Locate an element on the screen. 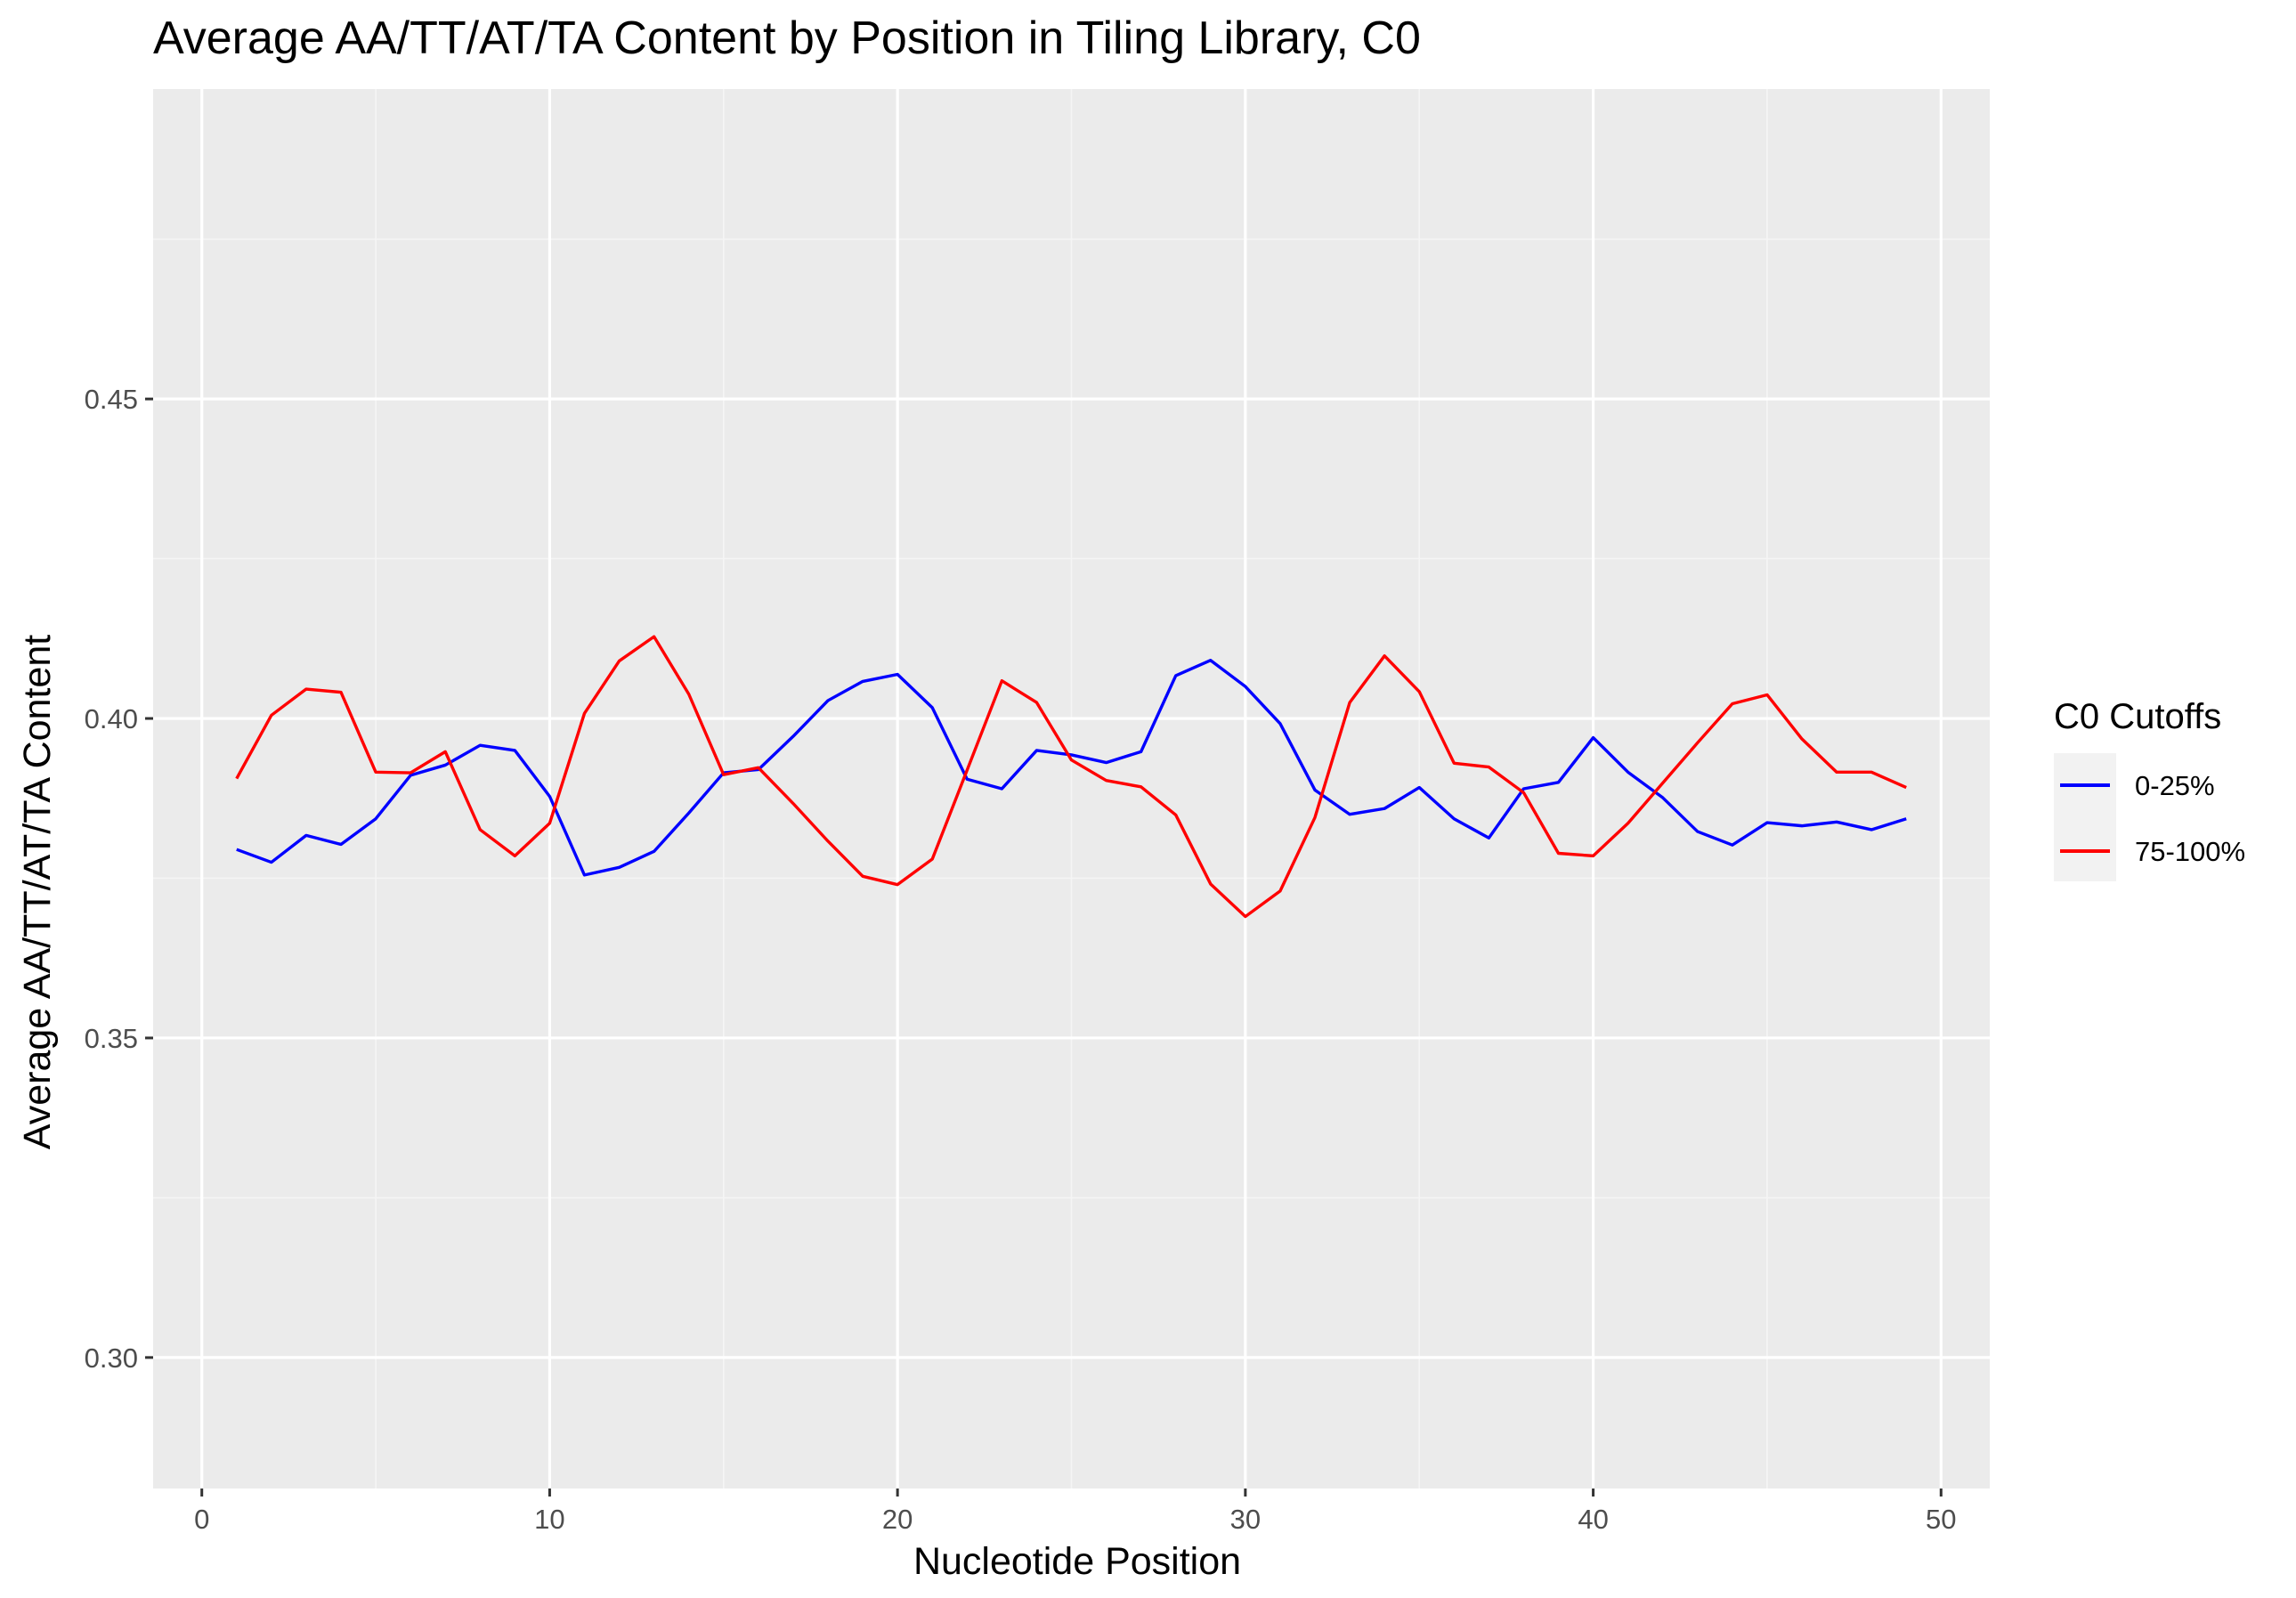  x-tick-label: 50 is located at coordinates (1941, 1519).